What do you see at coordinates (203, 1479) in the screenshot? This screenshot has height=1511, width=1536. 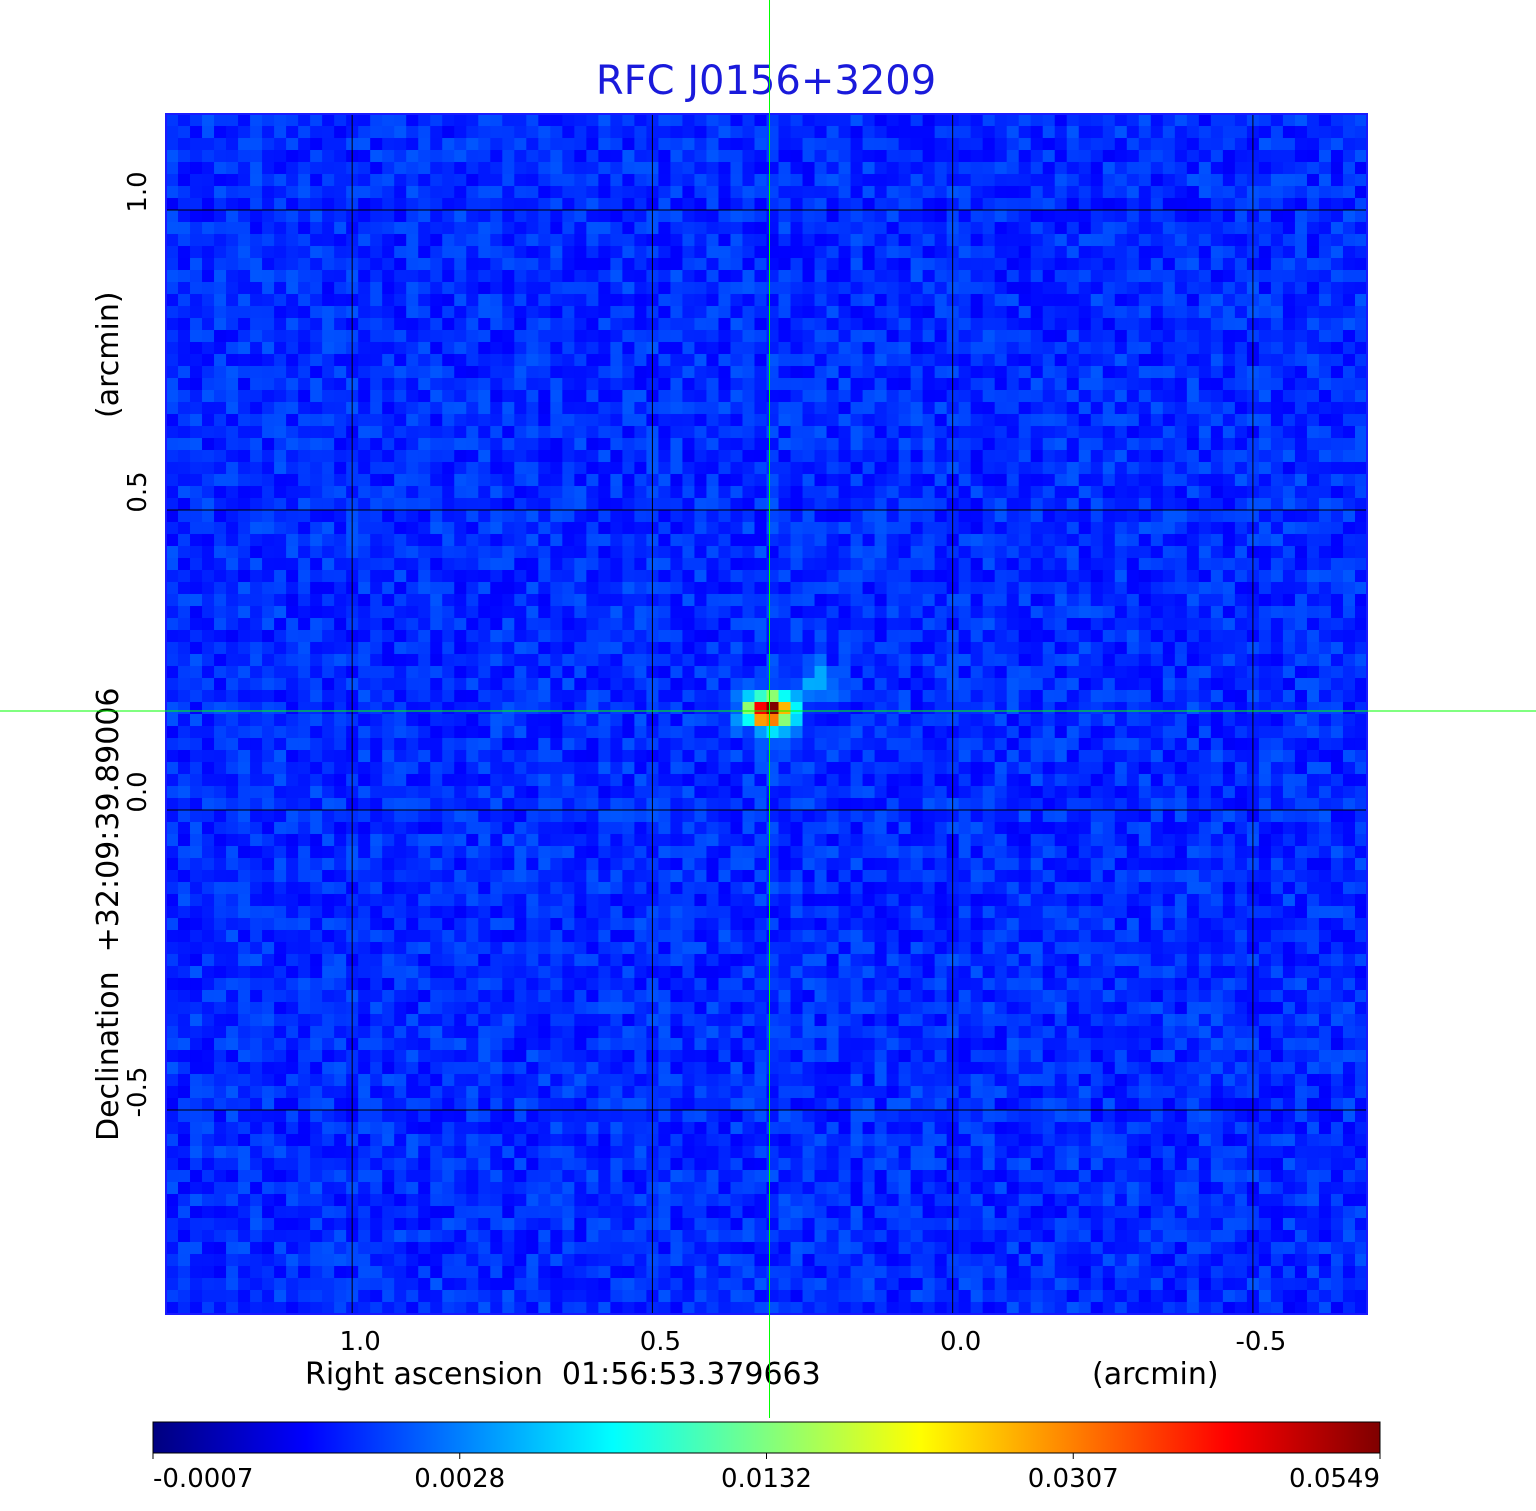 I see `colorbar-tick-label: -0.0007` at bounding box center [203, 1479].